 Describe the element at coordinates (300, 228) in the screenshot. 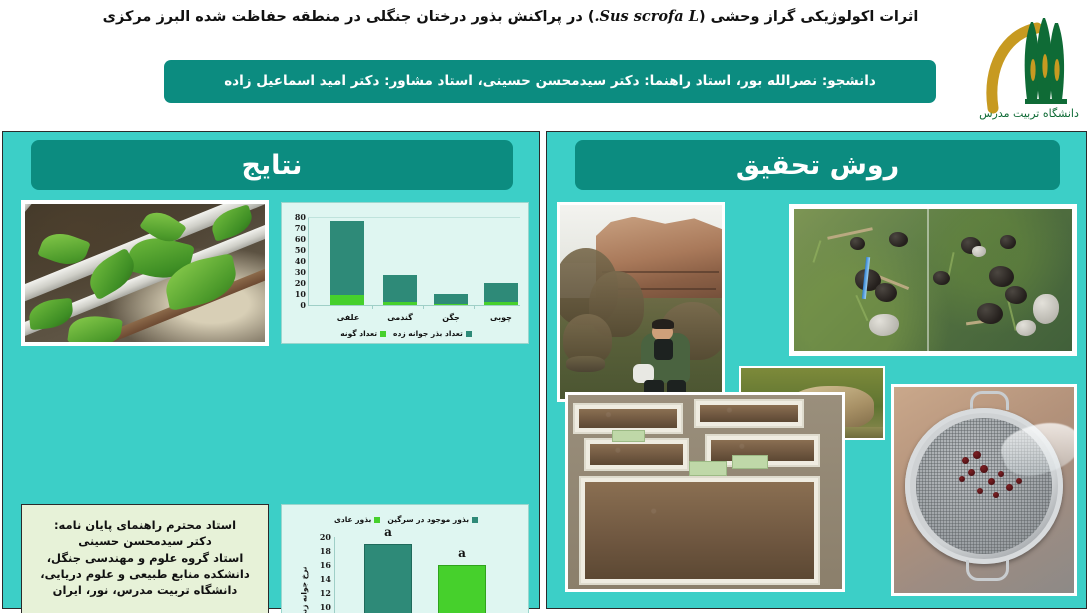

I see `chart1-ytick: 70` at that location.